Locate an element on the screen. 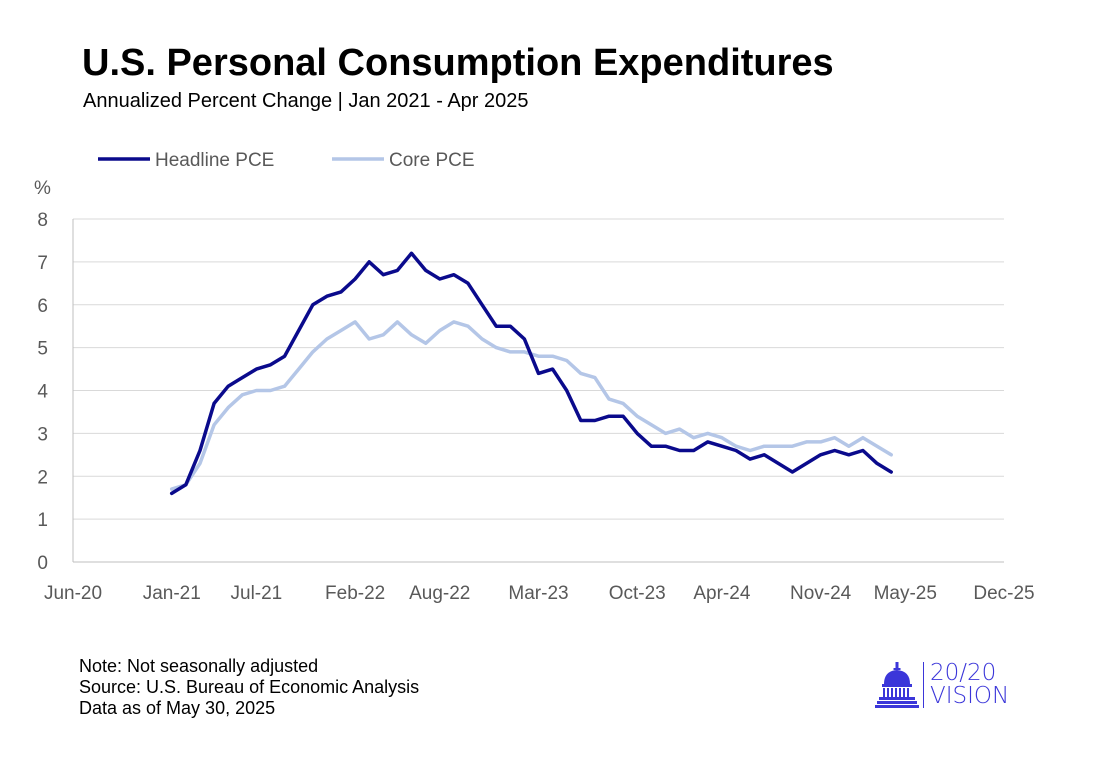 The width and height of the screenshot is (1097, 784). source-text: Source: U.S. Bureau of Economic Analysis is located at coordinates (249, 687).